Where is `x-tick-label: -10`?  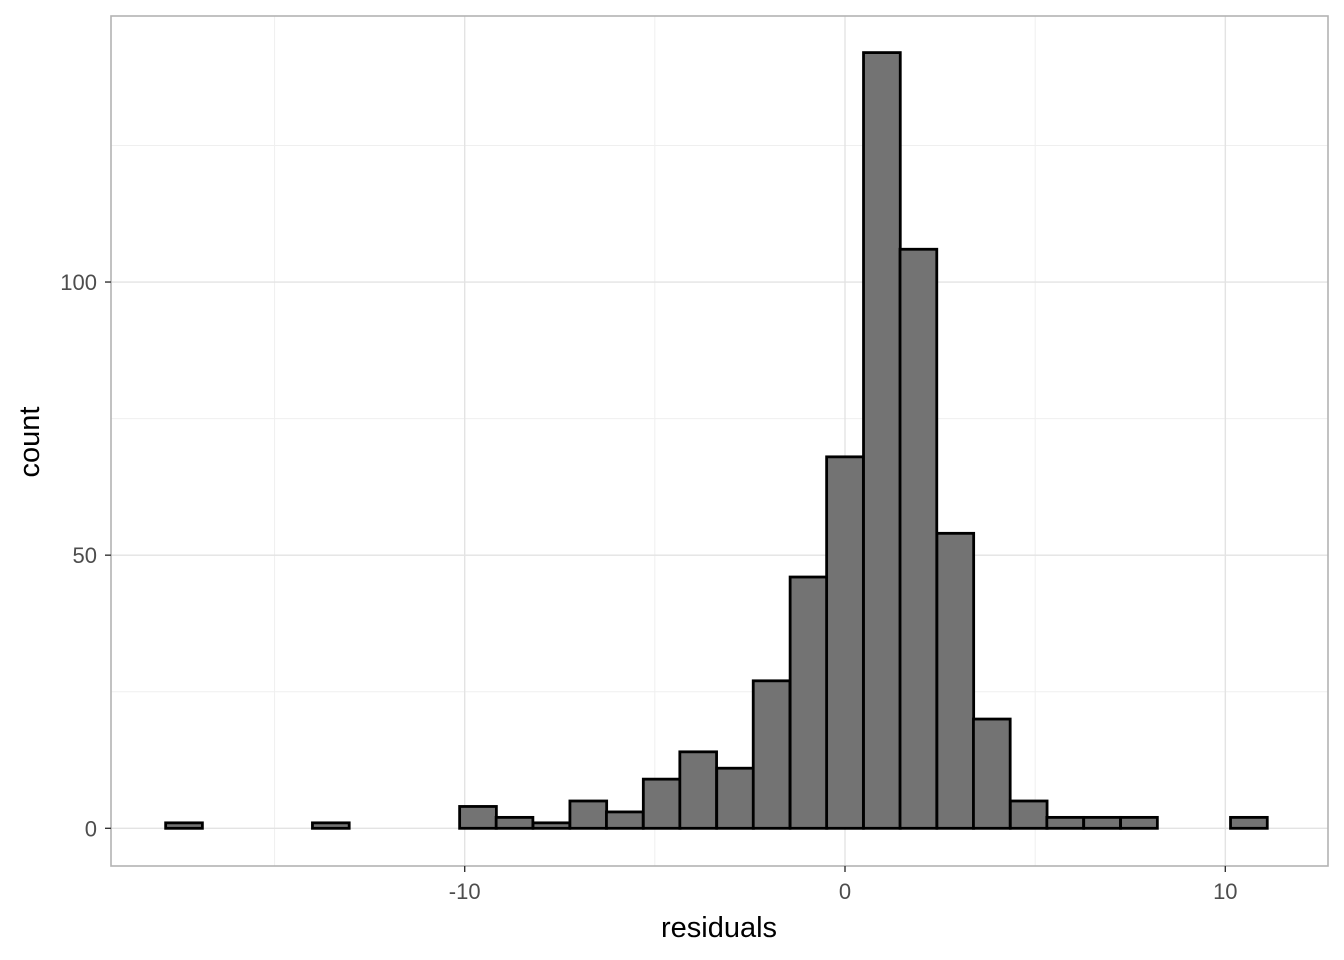
x-tick-label: -10 is located at coordinates (465, 891).